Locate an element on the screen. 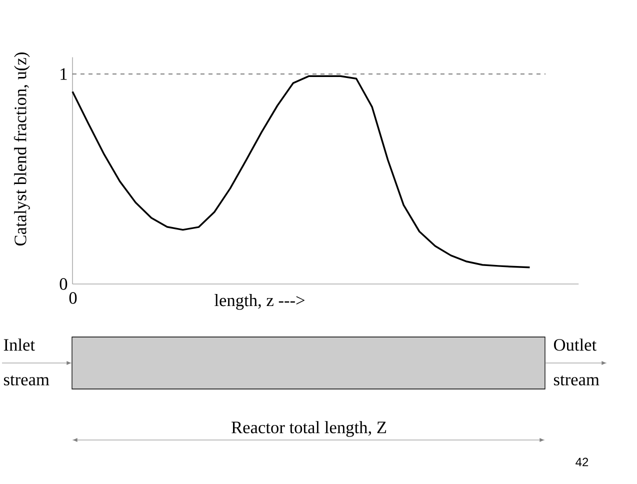  y-axis-title: Catalyst blend fraction, u(z) is located at coordinates (22, 149).